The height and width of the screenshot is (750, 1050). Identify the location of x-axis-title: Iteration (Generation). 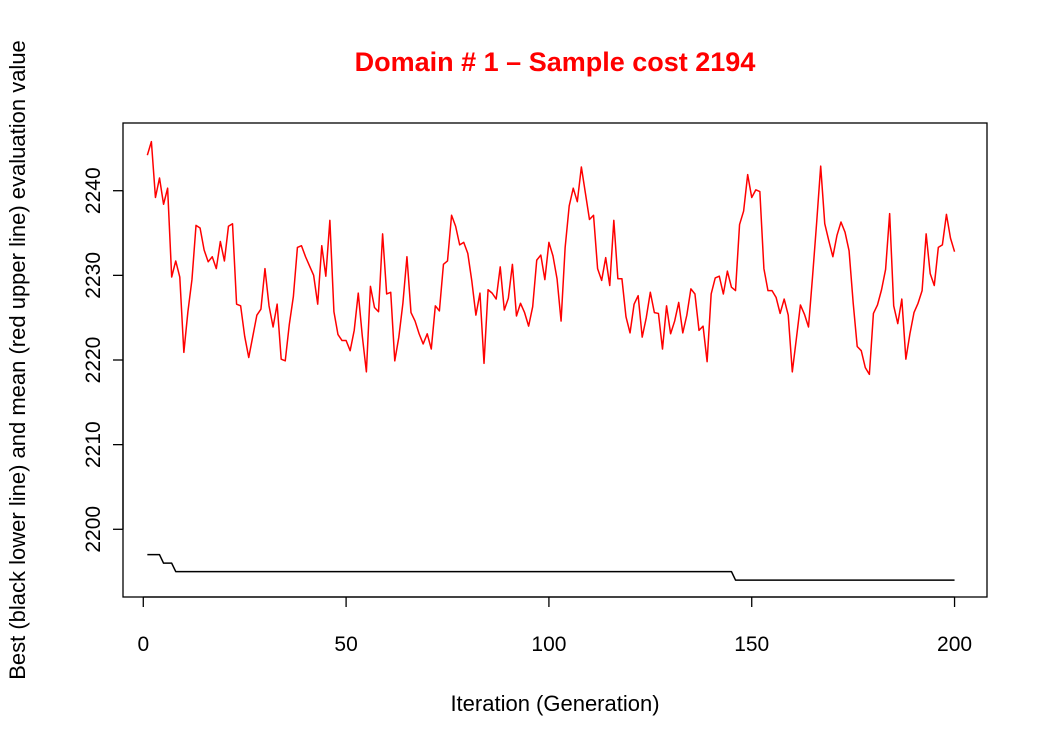
(554, 703).